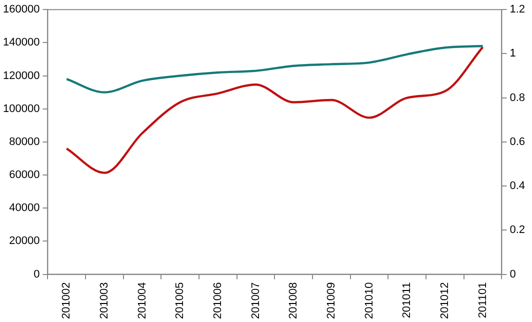  Describe the element at coordinates (21, 108) in the screenshot. I see `y-tick-label: 100000` at that location.